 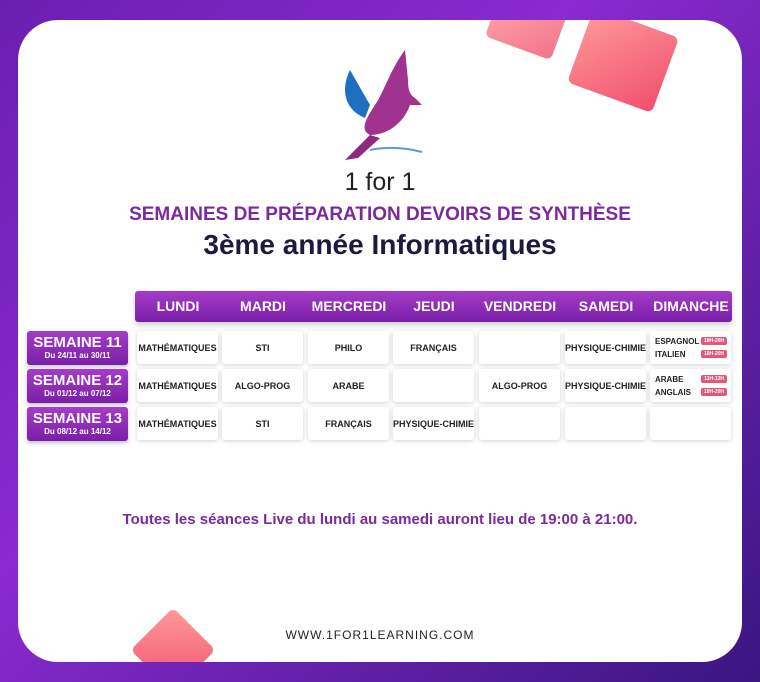 I want to click on bird-logo-icon, so click(x=384, y=105).